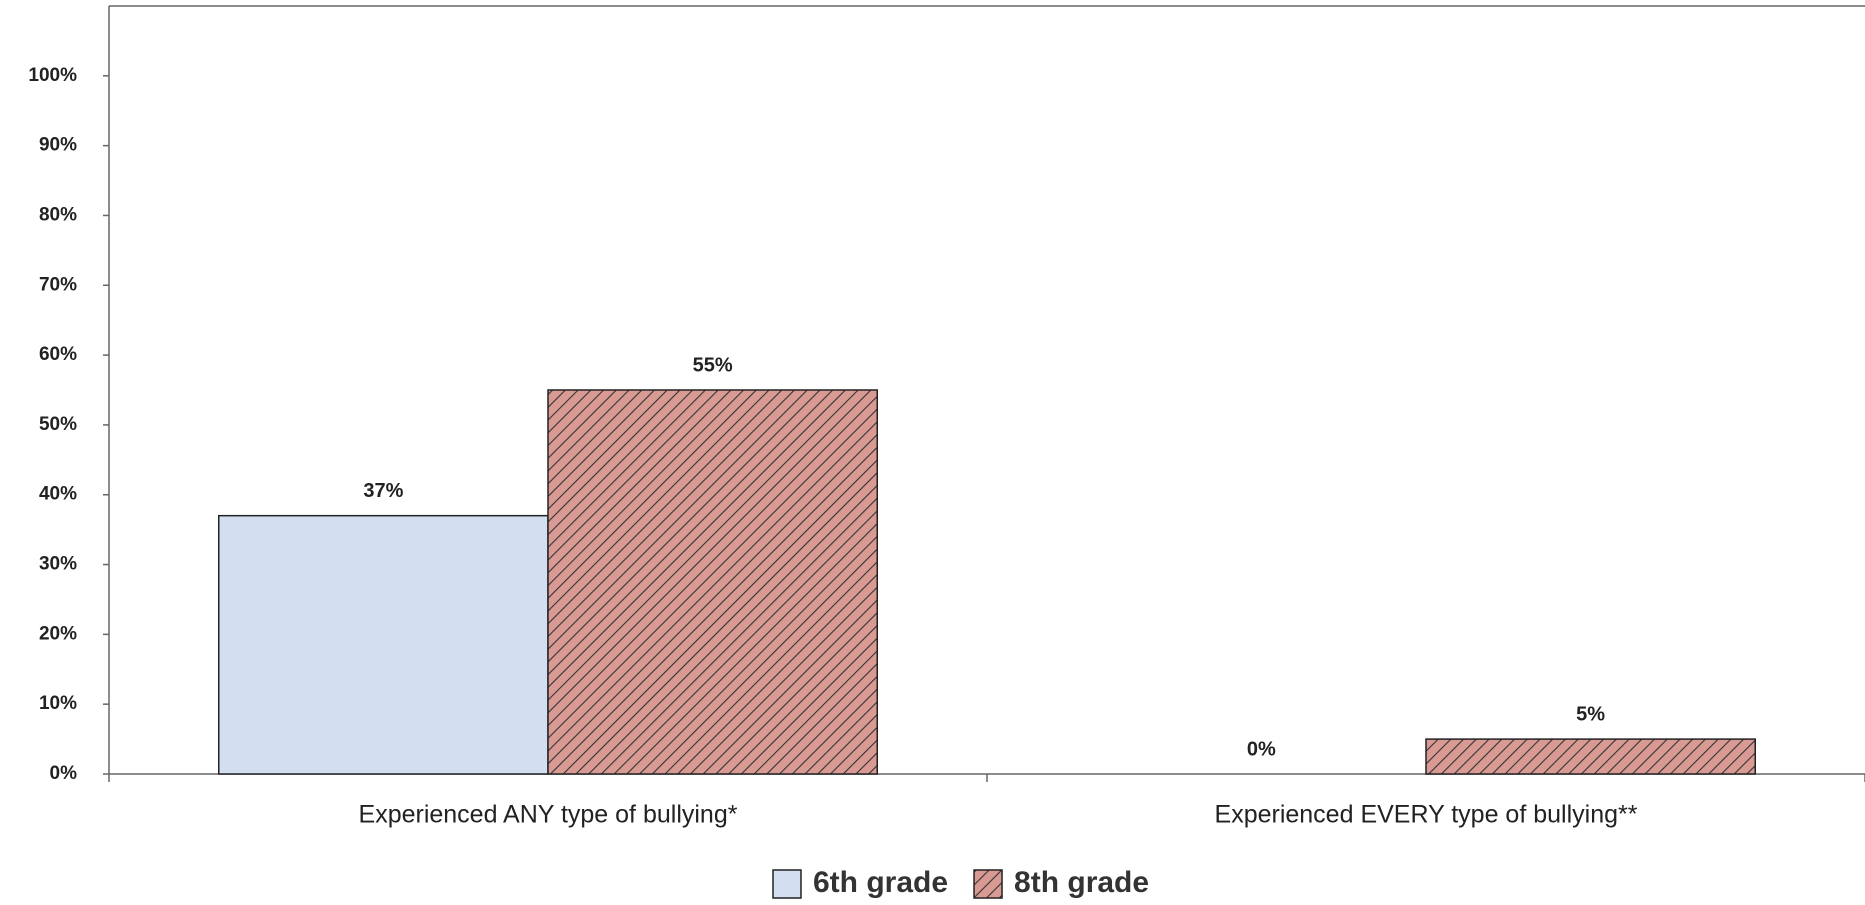 This screenshot has width=1865, height=905. What do you see at coordinates (1590, 714) in the screenshot?
I see `value-label: 5%` at bounding box center [1590, 714].